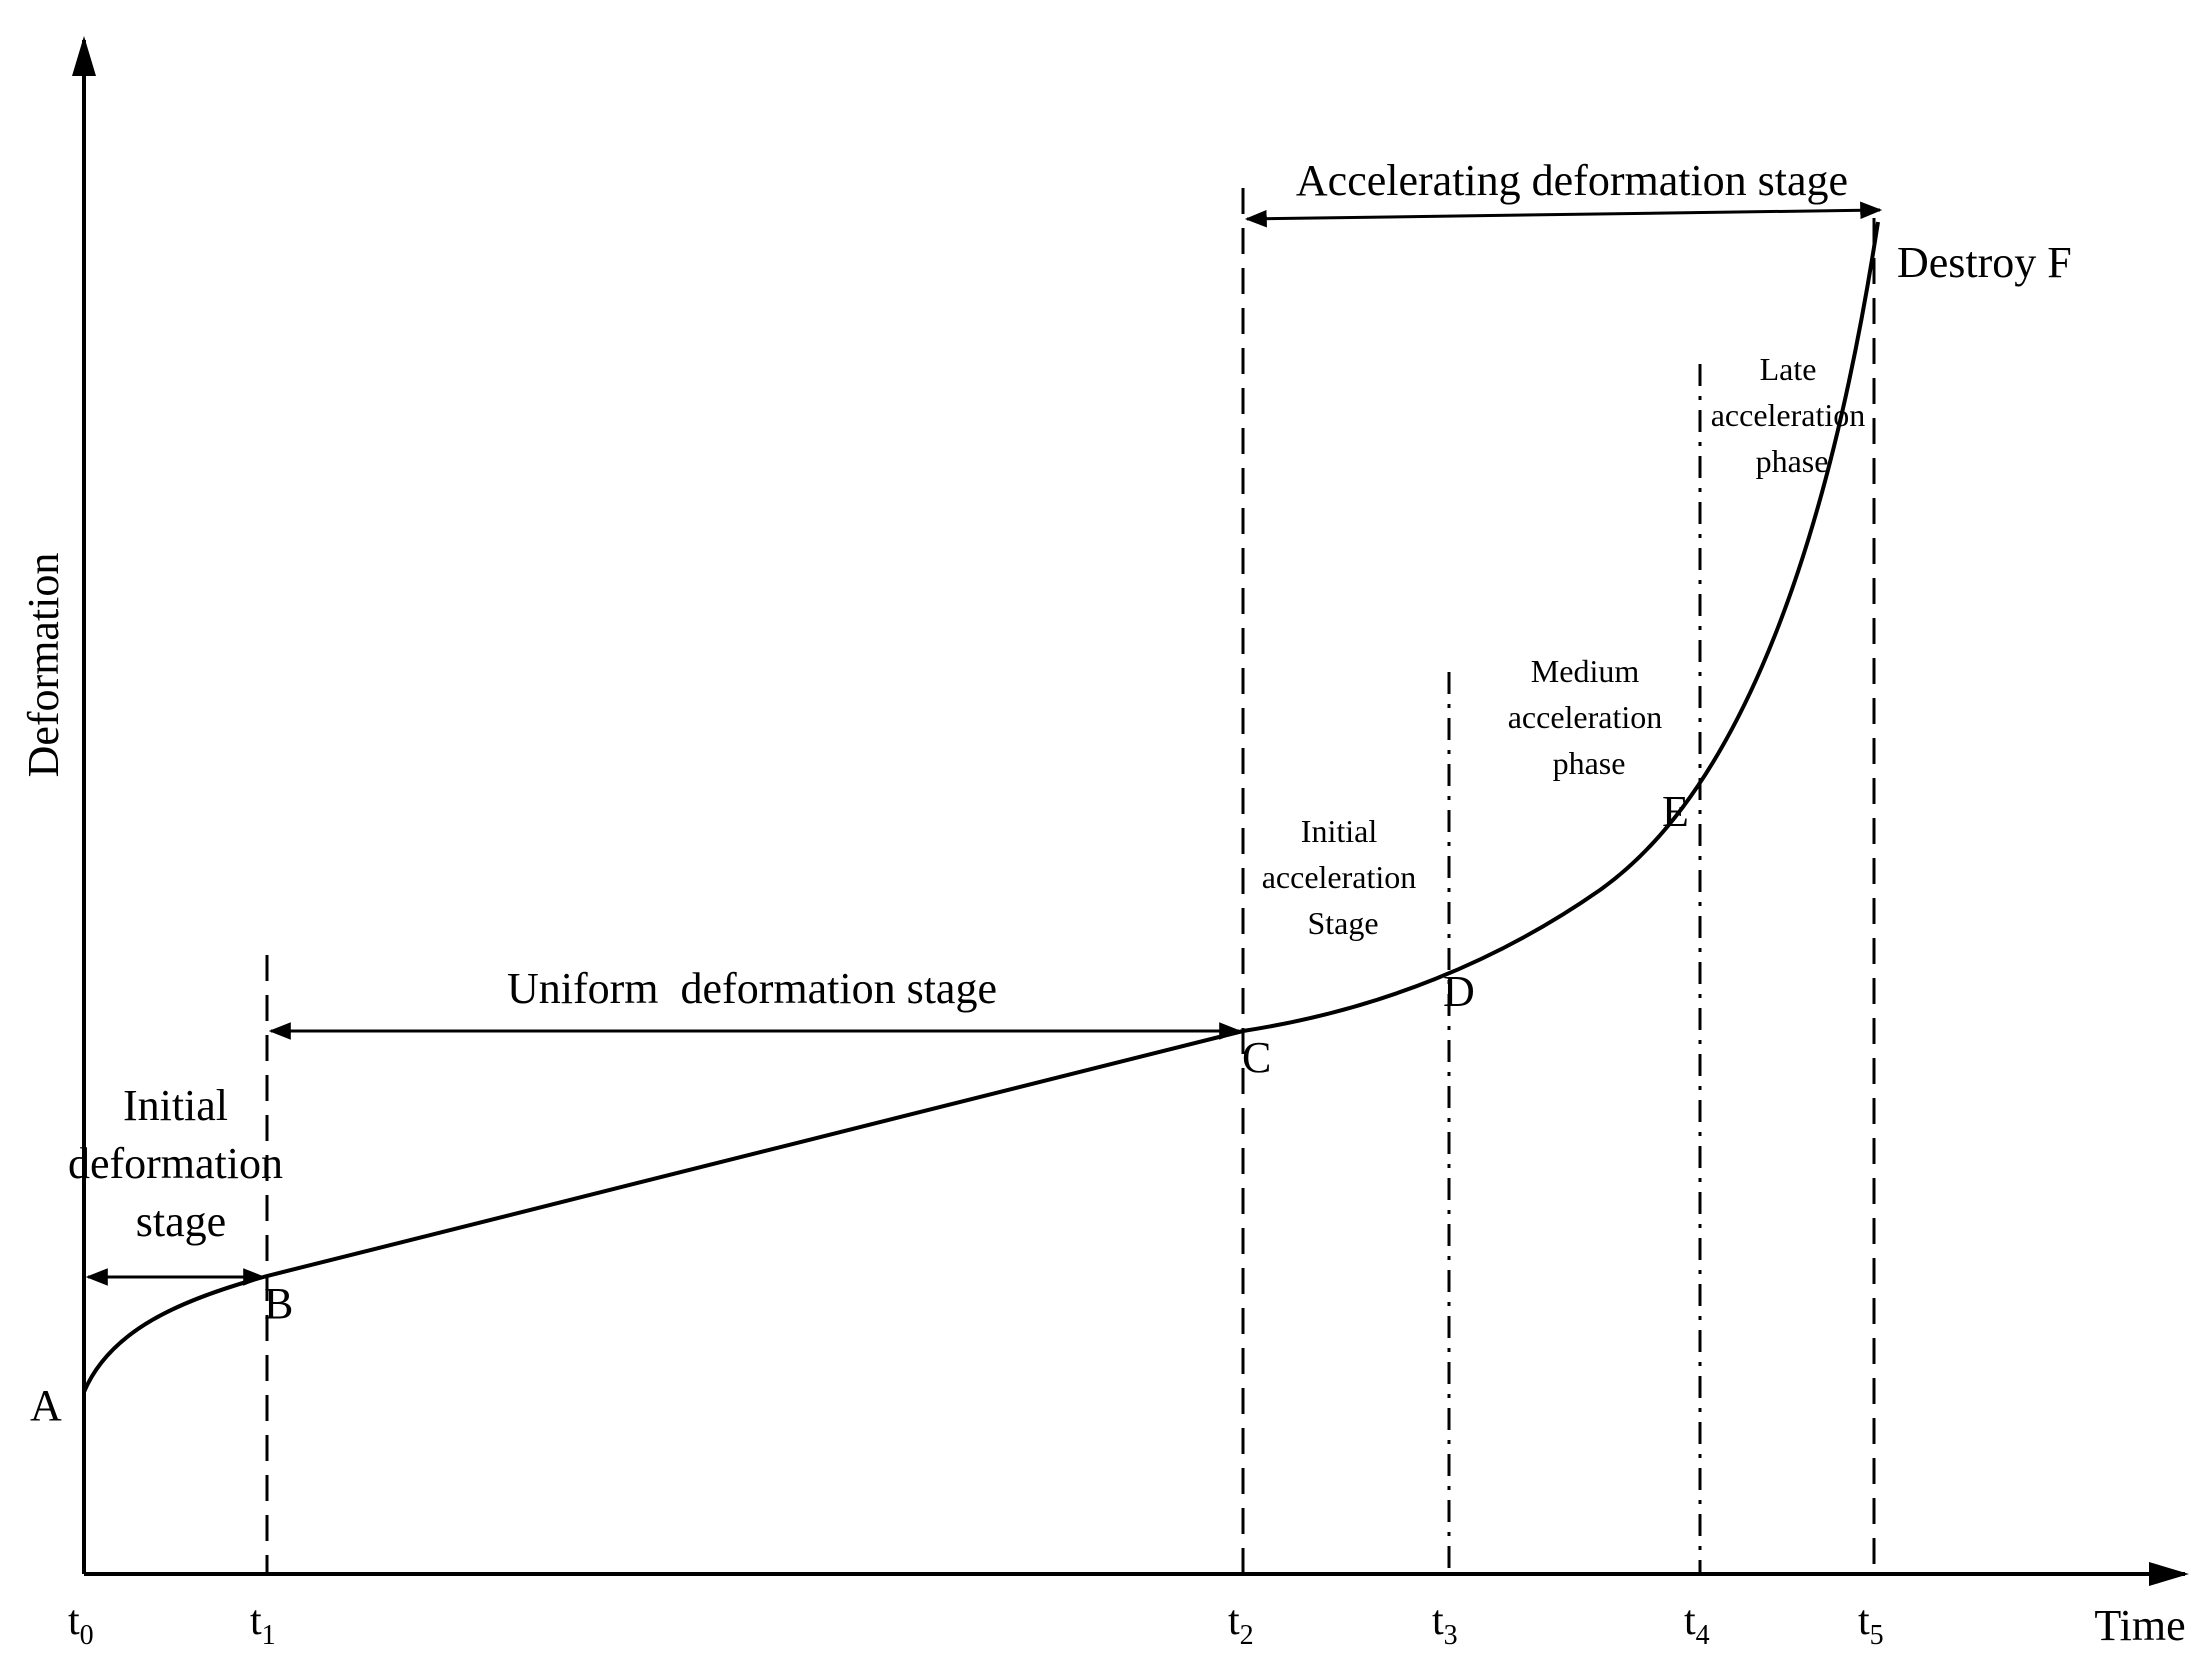 This screenshot has height=1669, width=2210. I want to click on medium-acceleration-label: Medium acceleration phase, so click(1589, 717).